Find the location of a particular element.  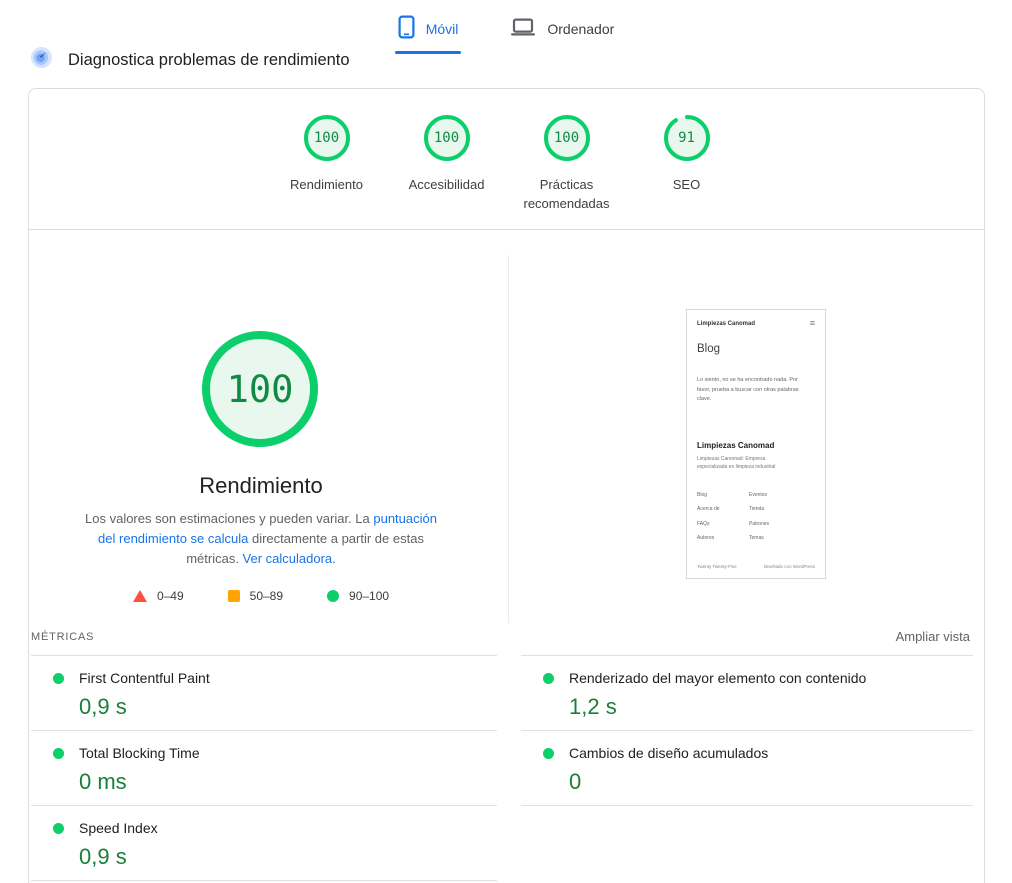

metric-name: Speed Index is located at coordinates (118, 828).